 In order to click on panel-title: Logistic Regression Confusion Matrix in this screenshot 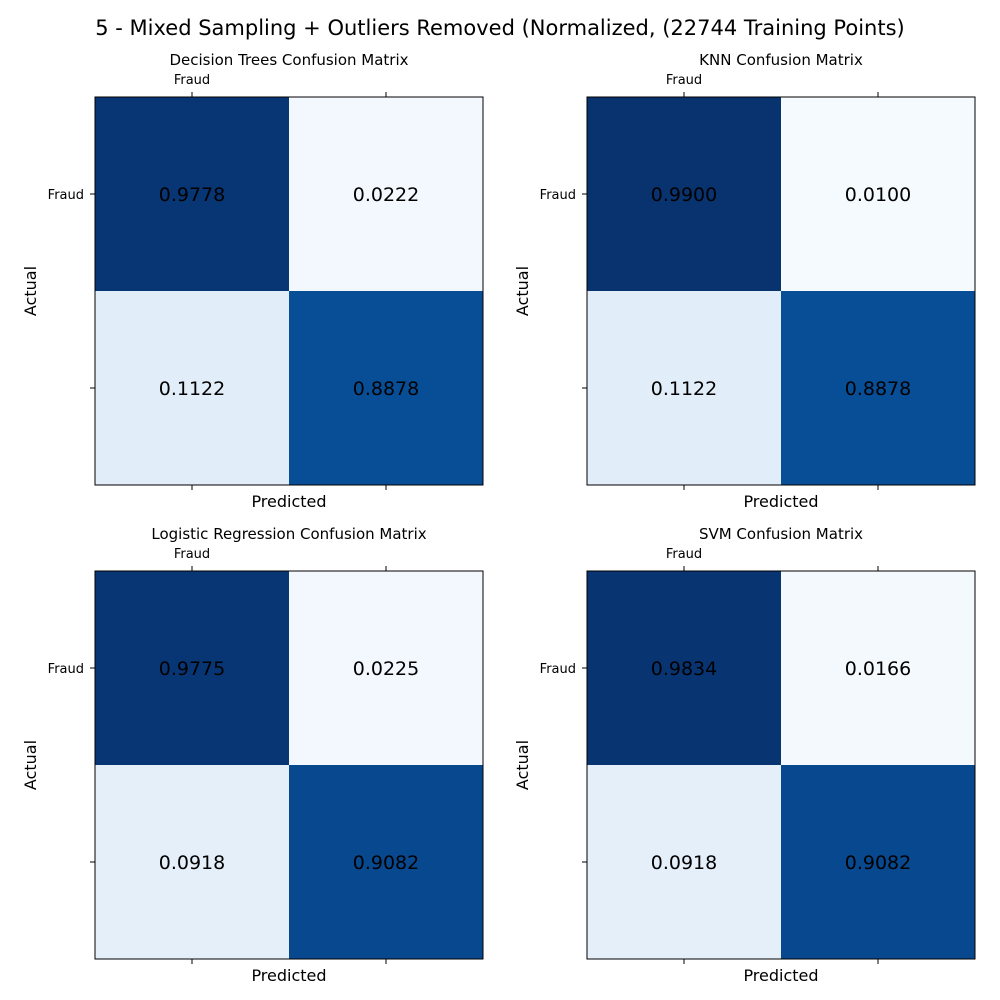, I will do `click(288, 534)`.